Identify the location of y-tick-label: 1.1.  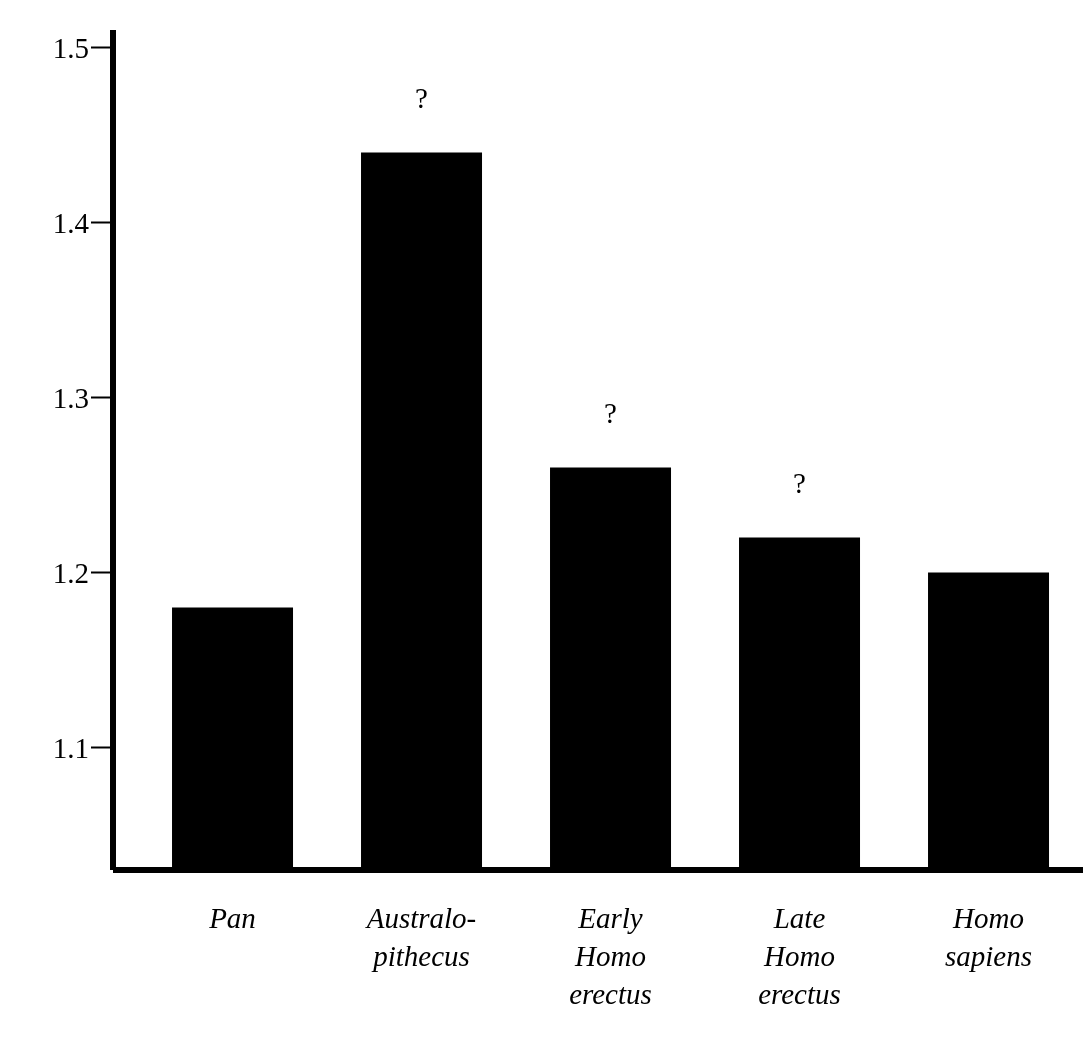
(70, 747).